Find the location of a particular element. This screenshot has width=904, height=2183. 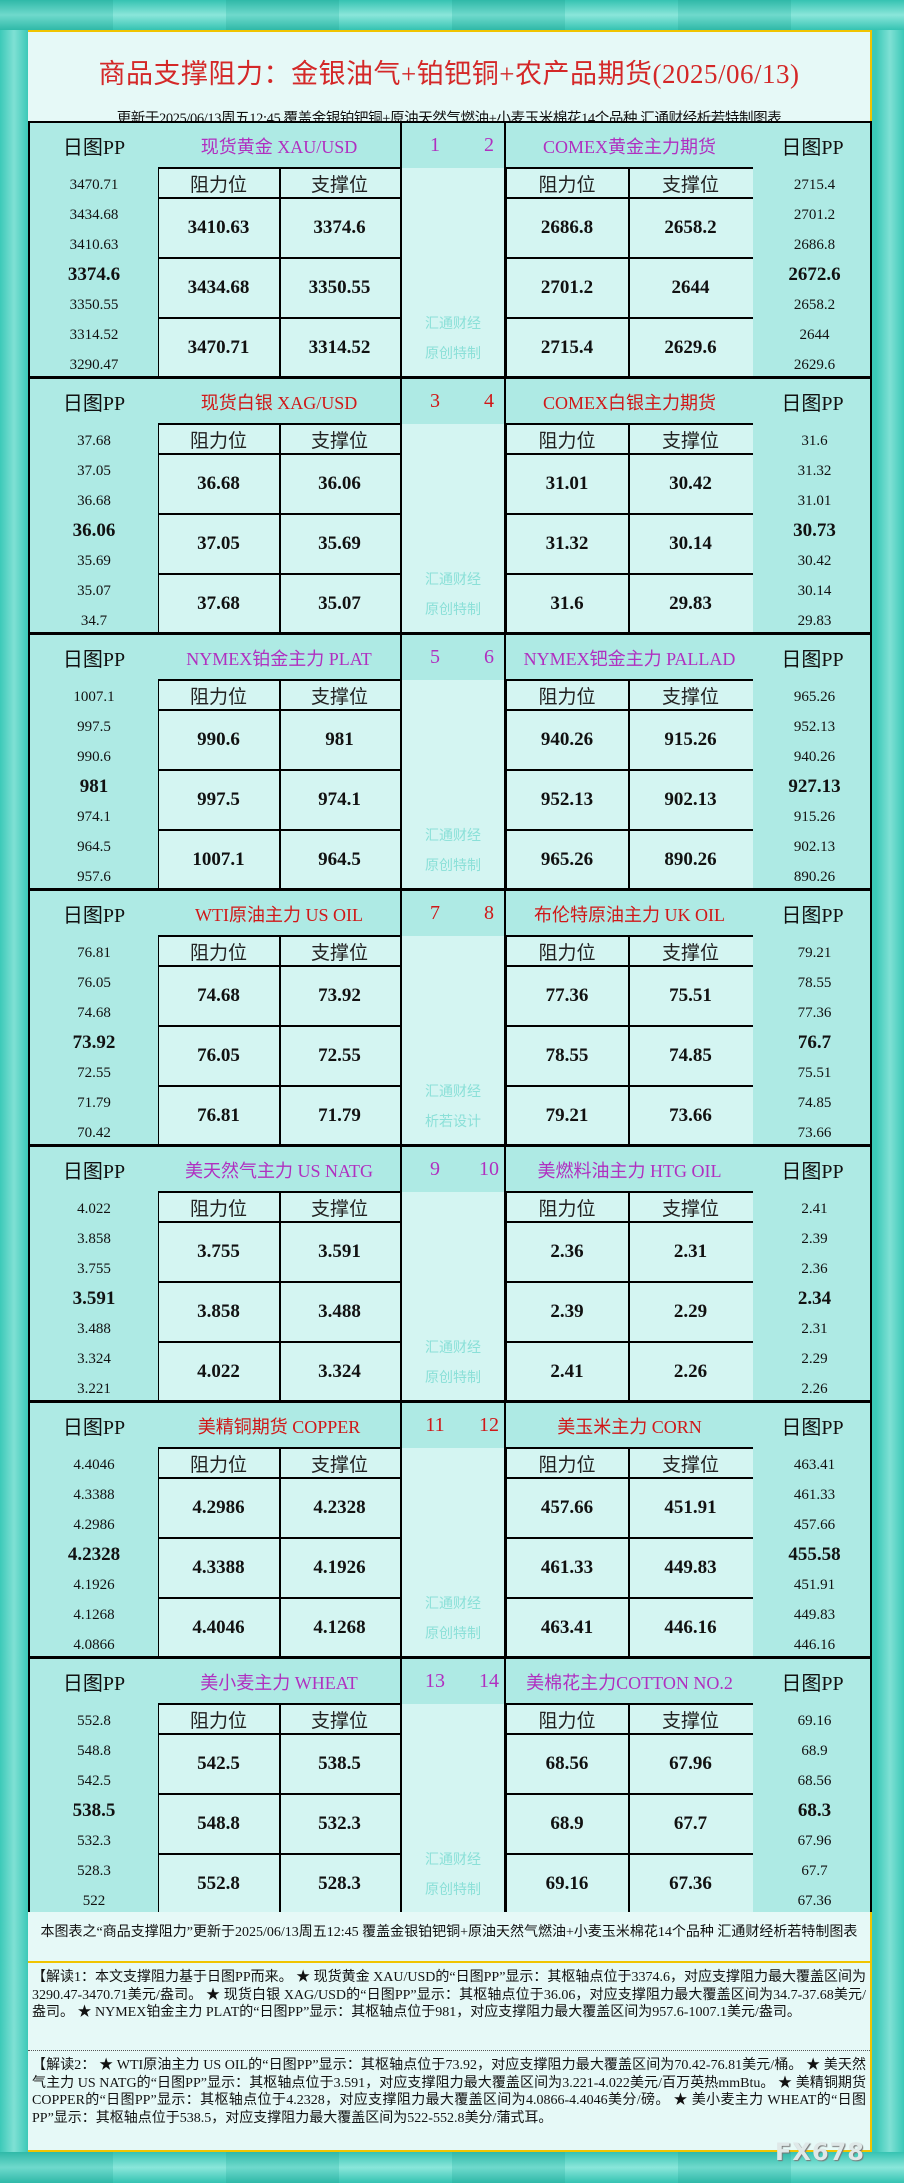

resist-value: 2715.4 is located at coordinates (567, 347).